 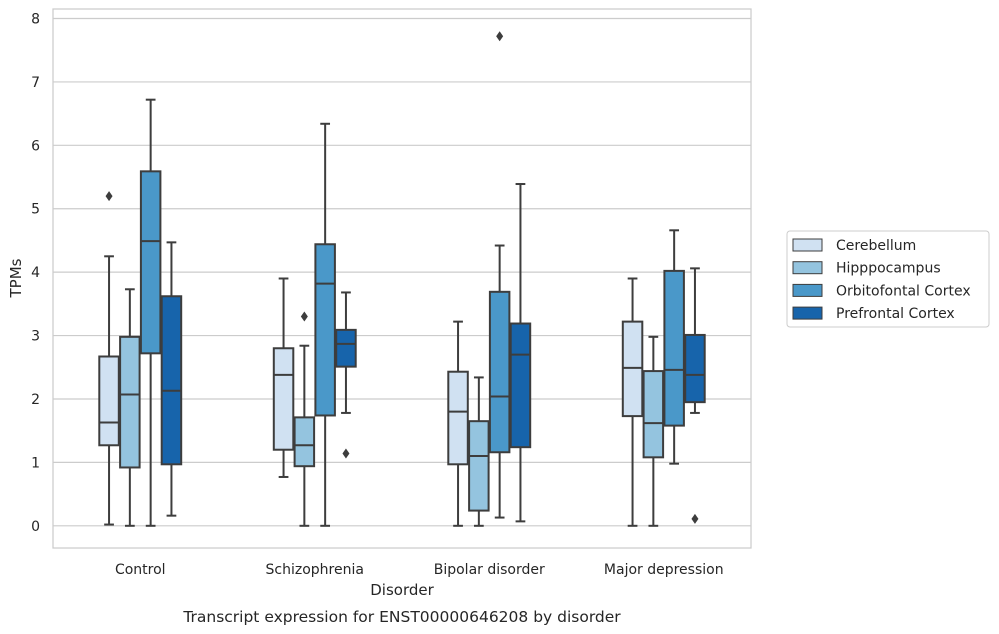 I want to click on legend-item-1: Hipppocampus, so click(x=866, y=269).